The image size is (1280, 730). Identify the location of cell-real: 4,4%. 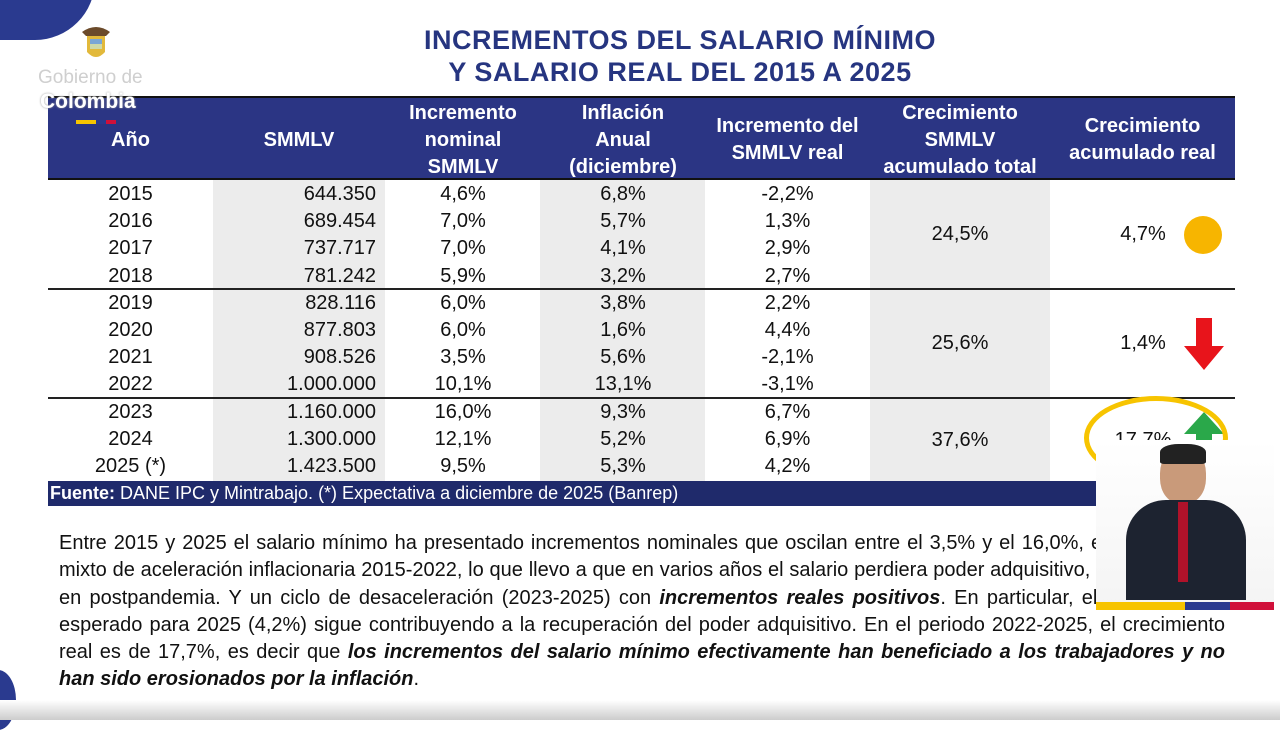
(787, 330).